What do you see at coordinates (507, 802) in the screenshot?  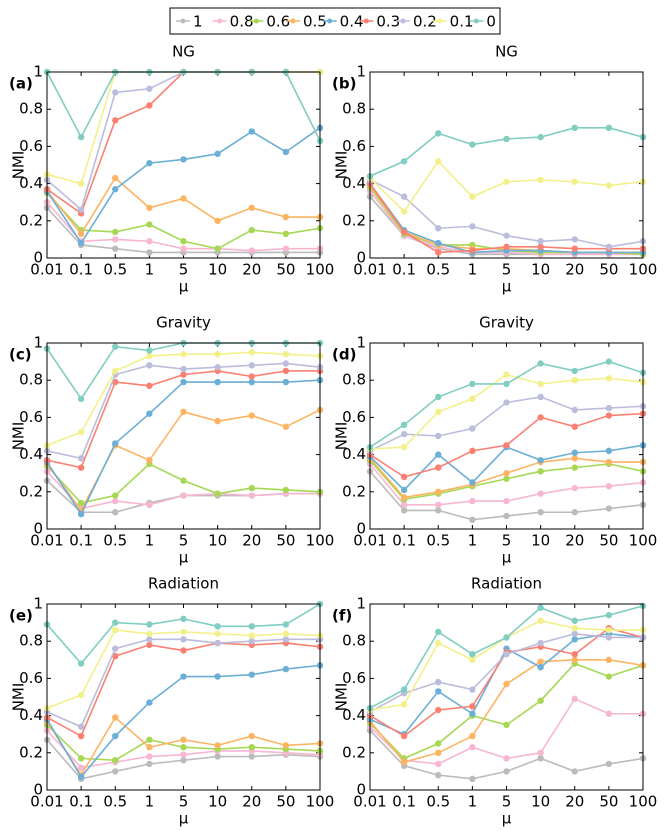 I see `x-tick-label: 5` at bounding box center [507, 802].